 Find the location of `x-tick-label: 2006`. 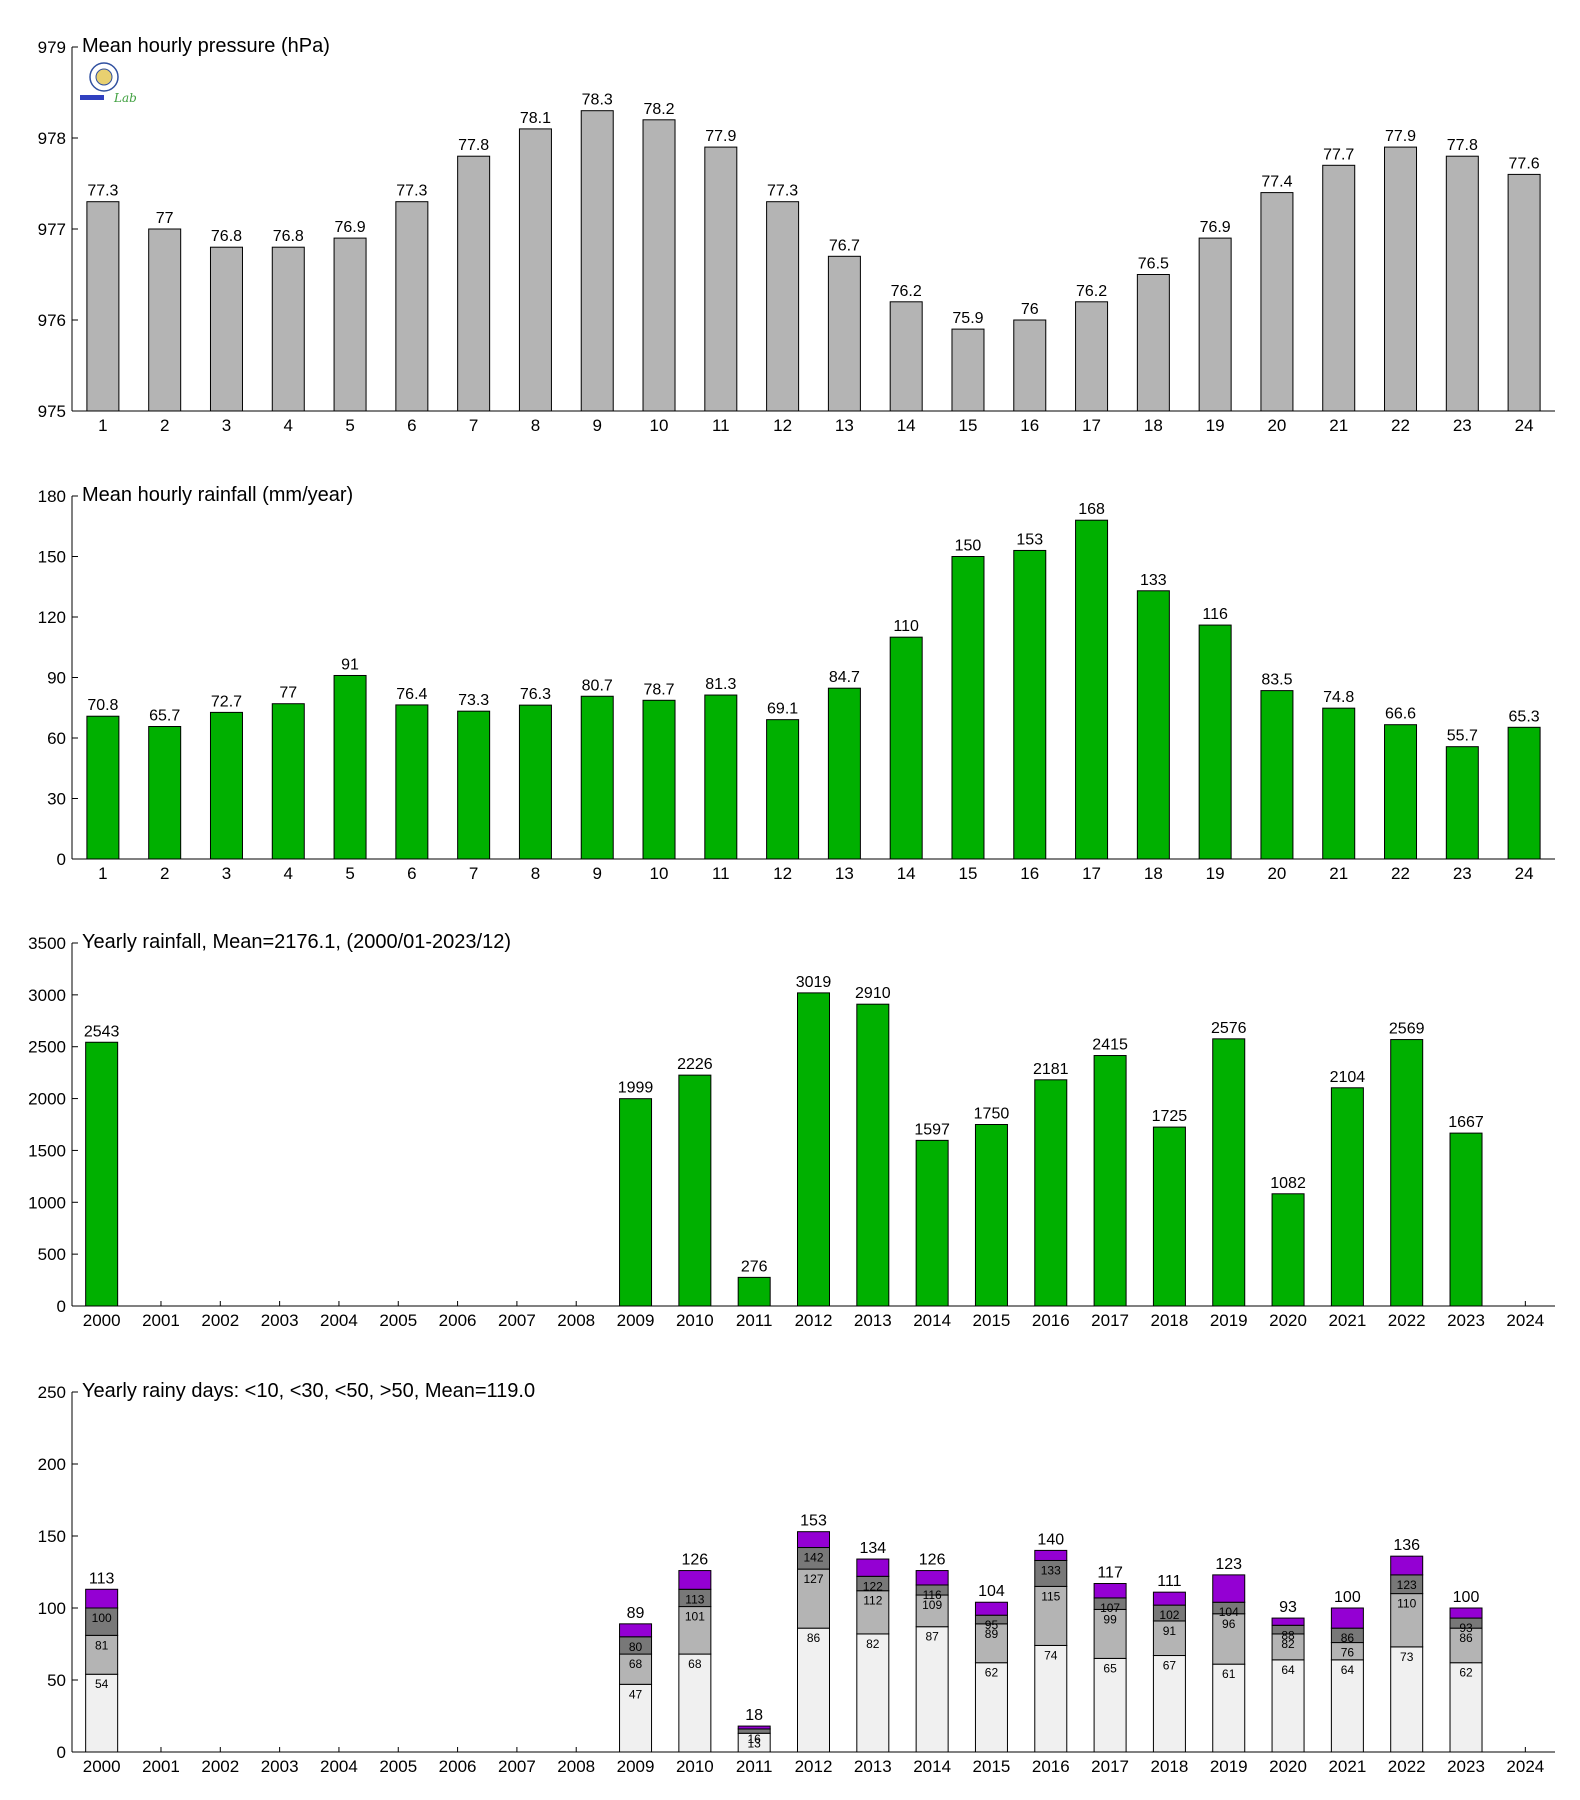

x-tick-label: 2006 is located at coordinates (458, 1766).